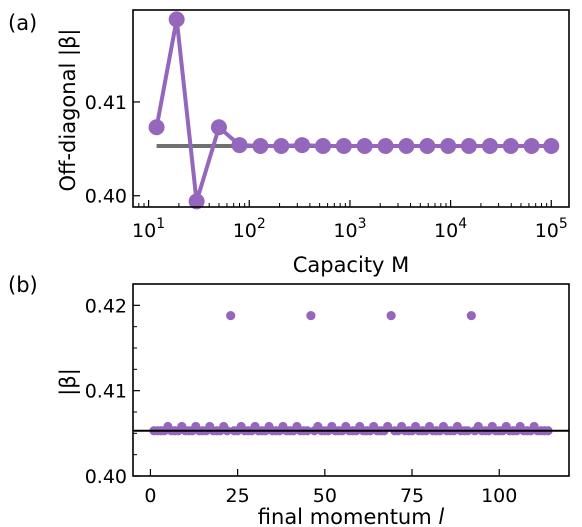 Image resolution: width=582 pixels, height=527 pixels. What do you see at coordinates (499, 496) in the screenshot?
I see `panel-b-x-tick-label: 100` at bounding box center [499, 496].